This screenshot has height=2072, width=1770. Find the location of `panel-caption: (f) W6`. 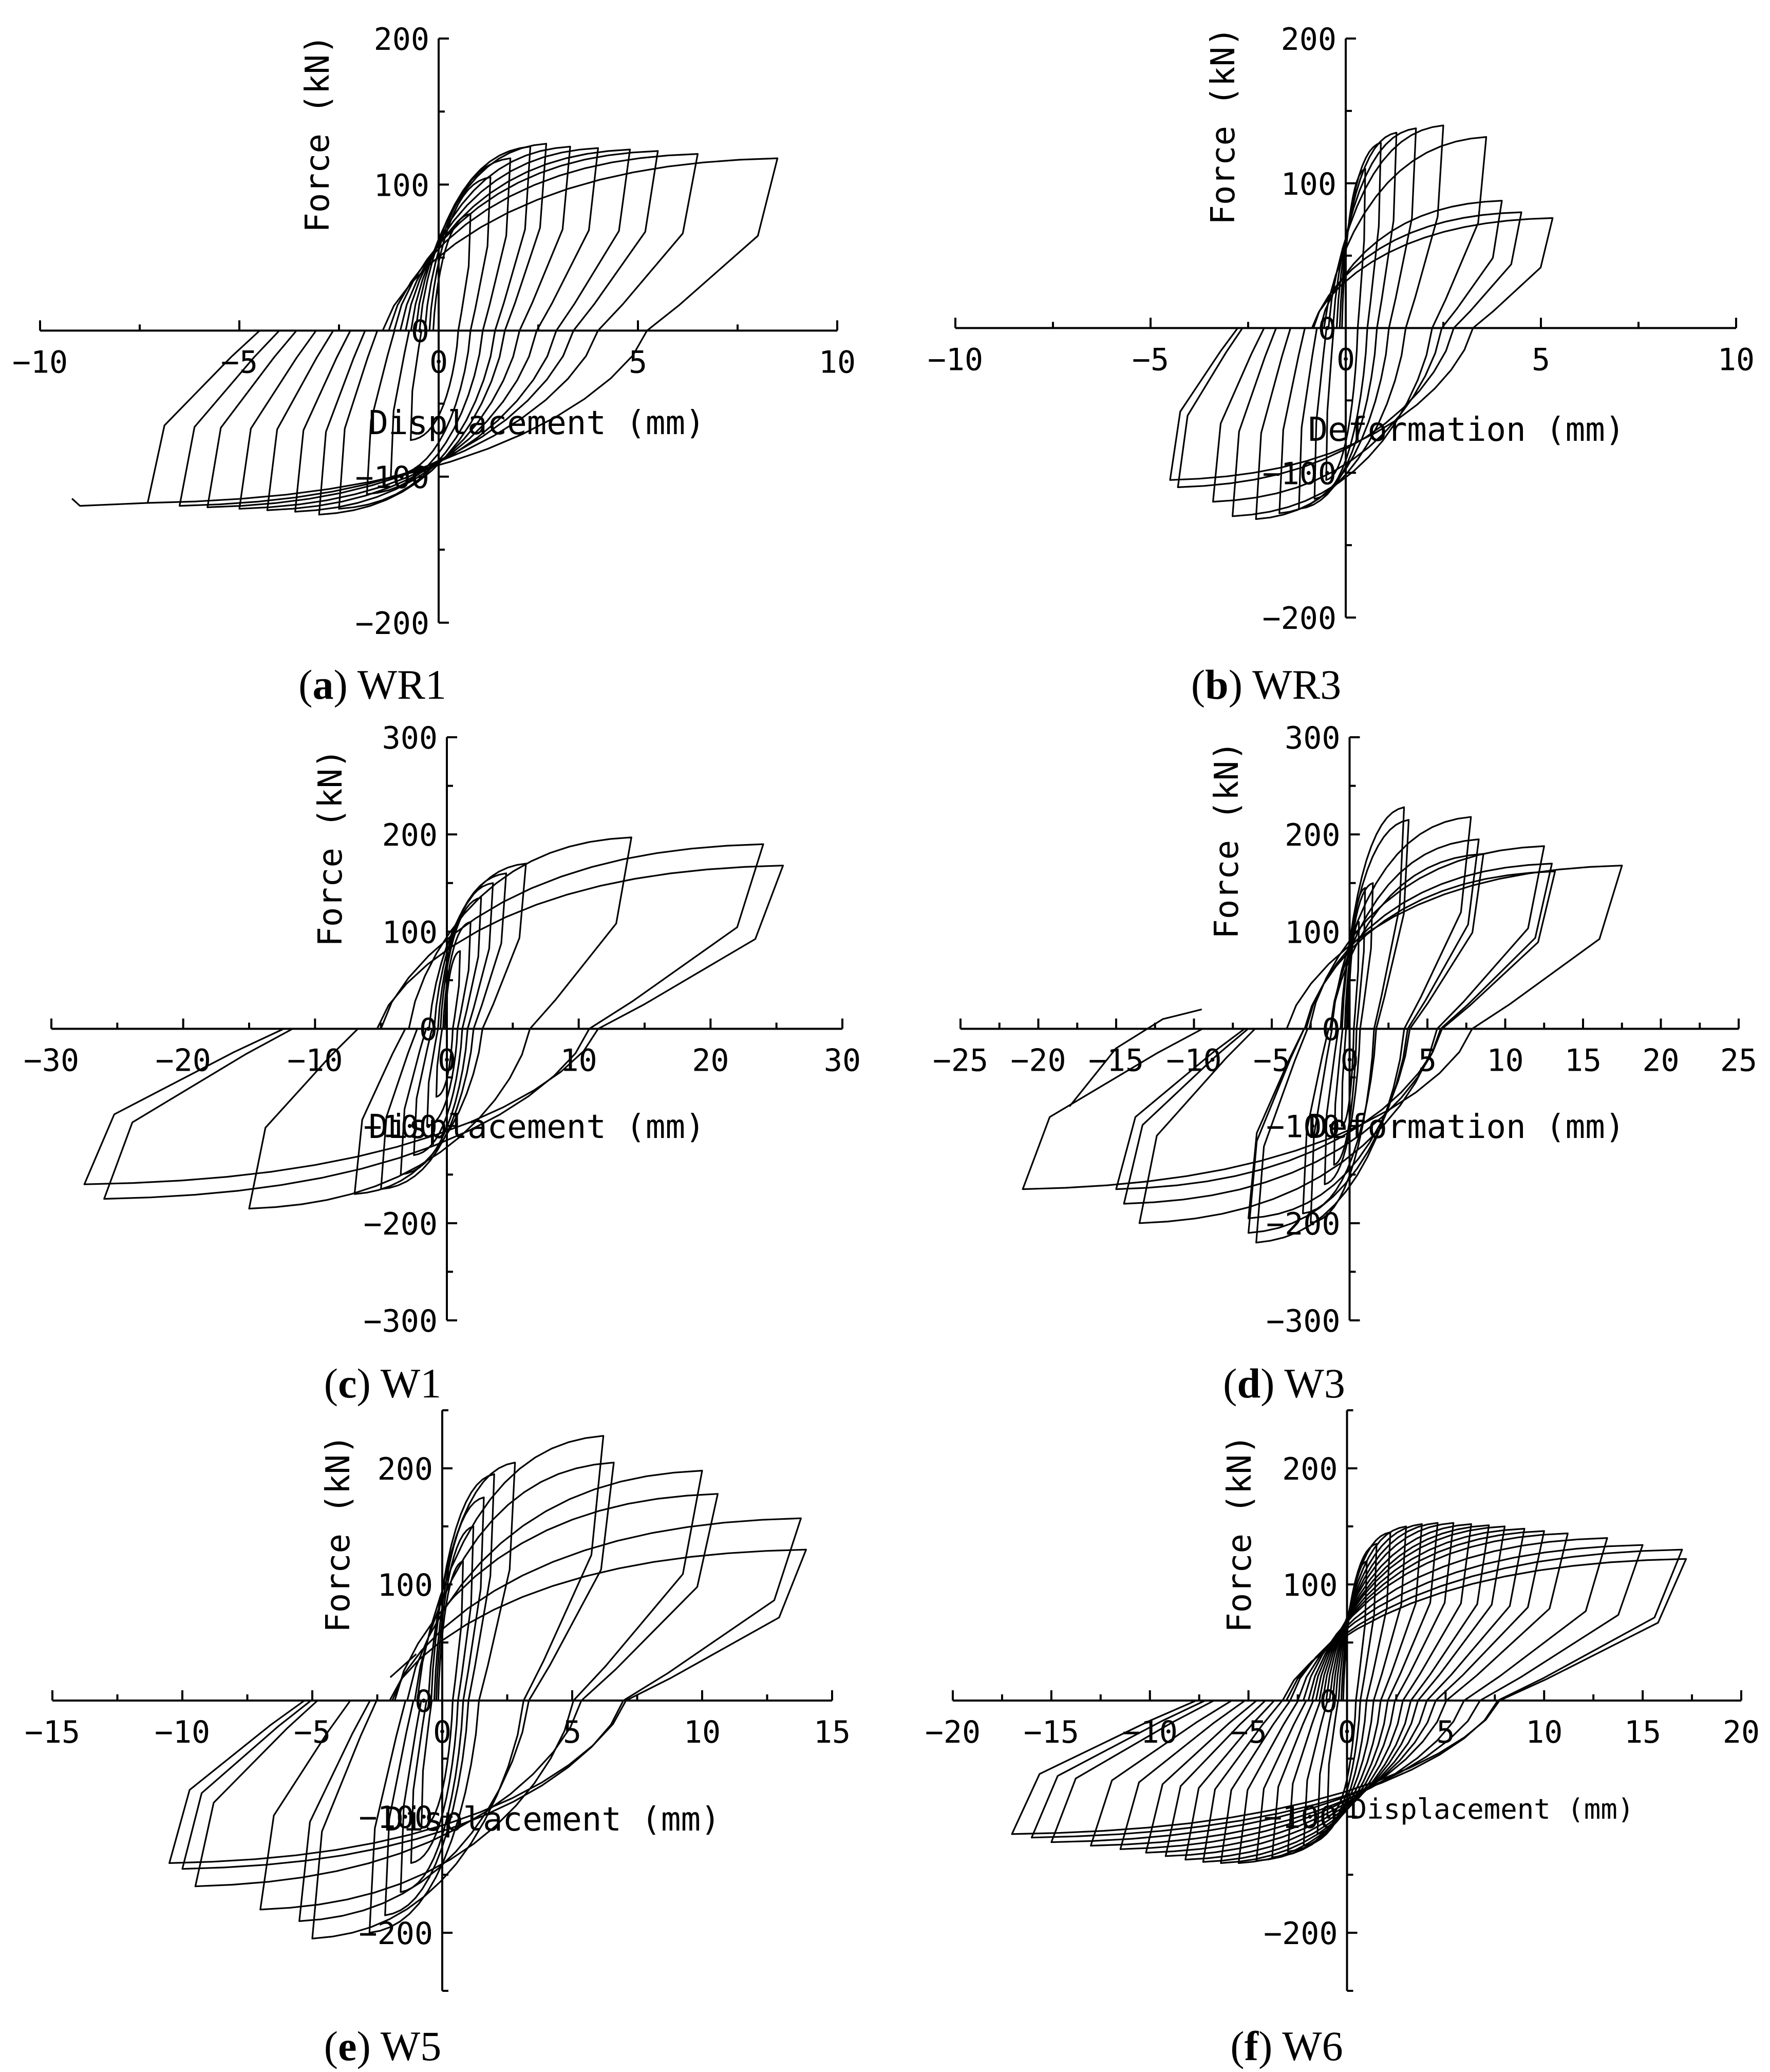

panel-caption: (f) W6 is located at coordinates (1286, 2046).